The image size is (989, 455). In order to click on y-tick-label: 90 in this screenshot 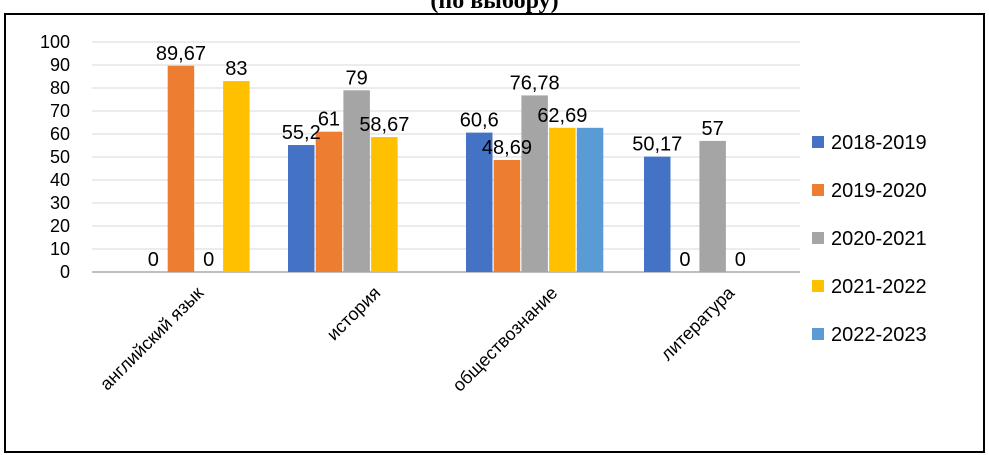, I will do `click(60, 65)`.